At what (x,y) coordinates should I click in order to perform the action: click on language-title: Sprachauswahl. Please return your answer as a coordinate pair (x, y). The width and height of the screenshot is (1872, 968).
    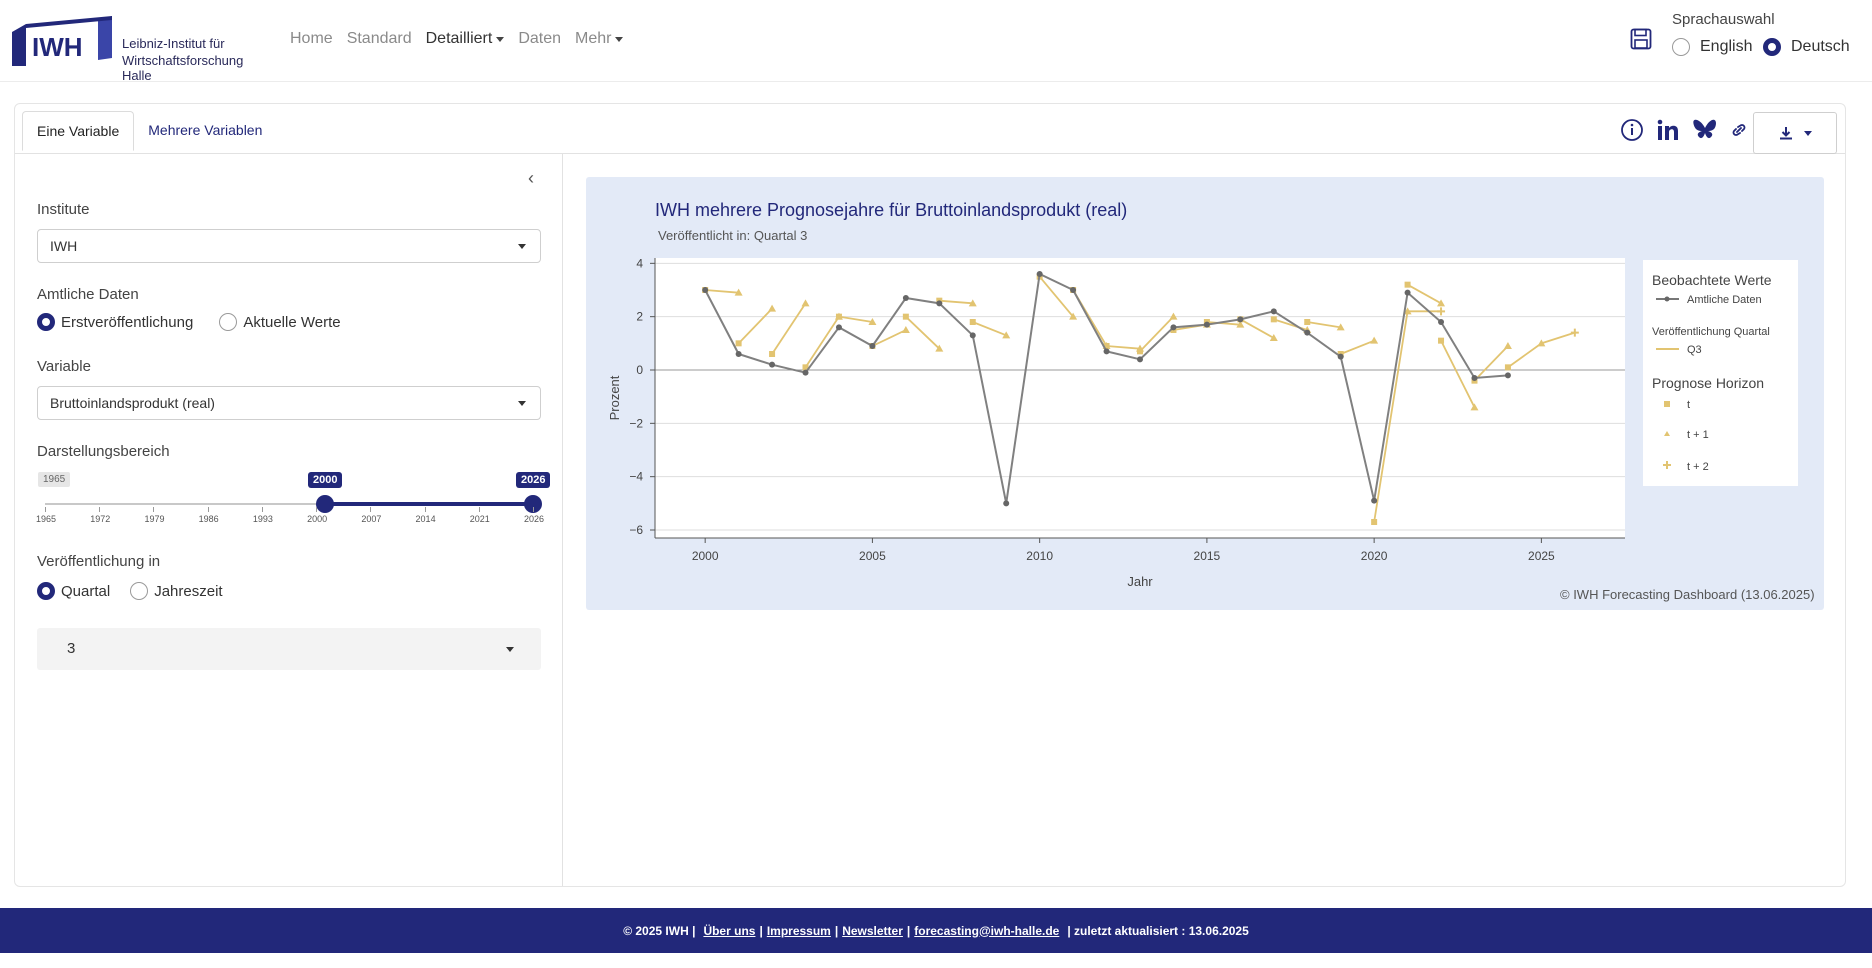
    Looking at the image, I should click on (1723, 19).